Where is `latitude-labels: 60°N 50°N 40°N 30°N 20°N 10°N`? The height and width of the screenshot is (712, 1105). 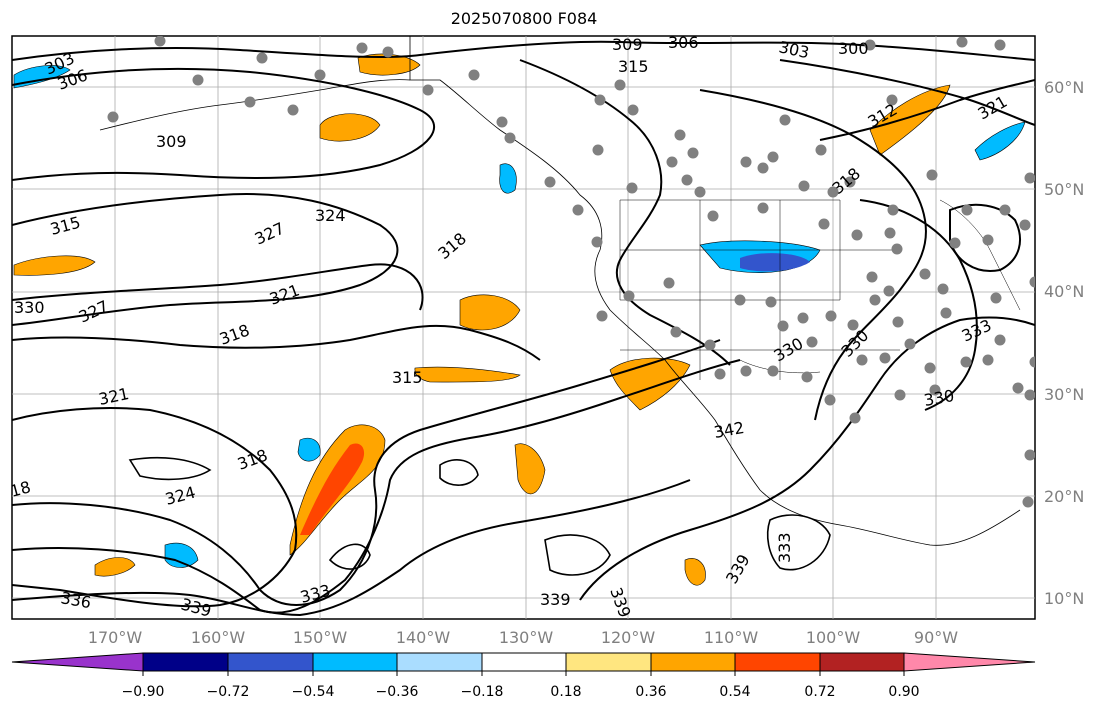
latitude-labels: 60°N 50°N 40°N 30°N 20°N 10°N is located at coordinates (1064, 343).